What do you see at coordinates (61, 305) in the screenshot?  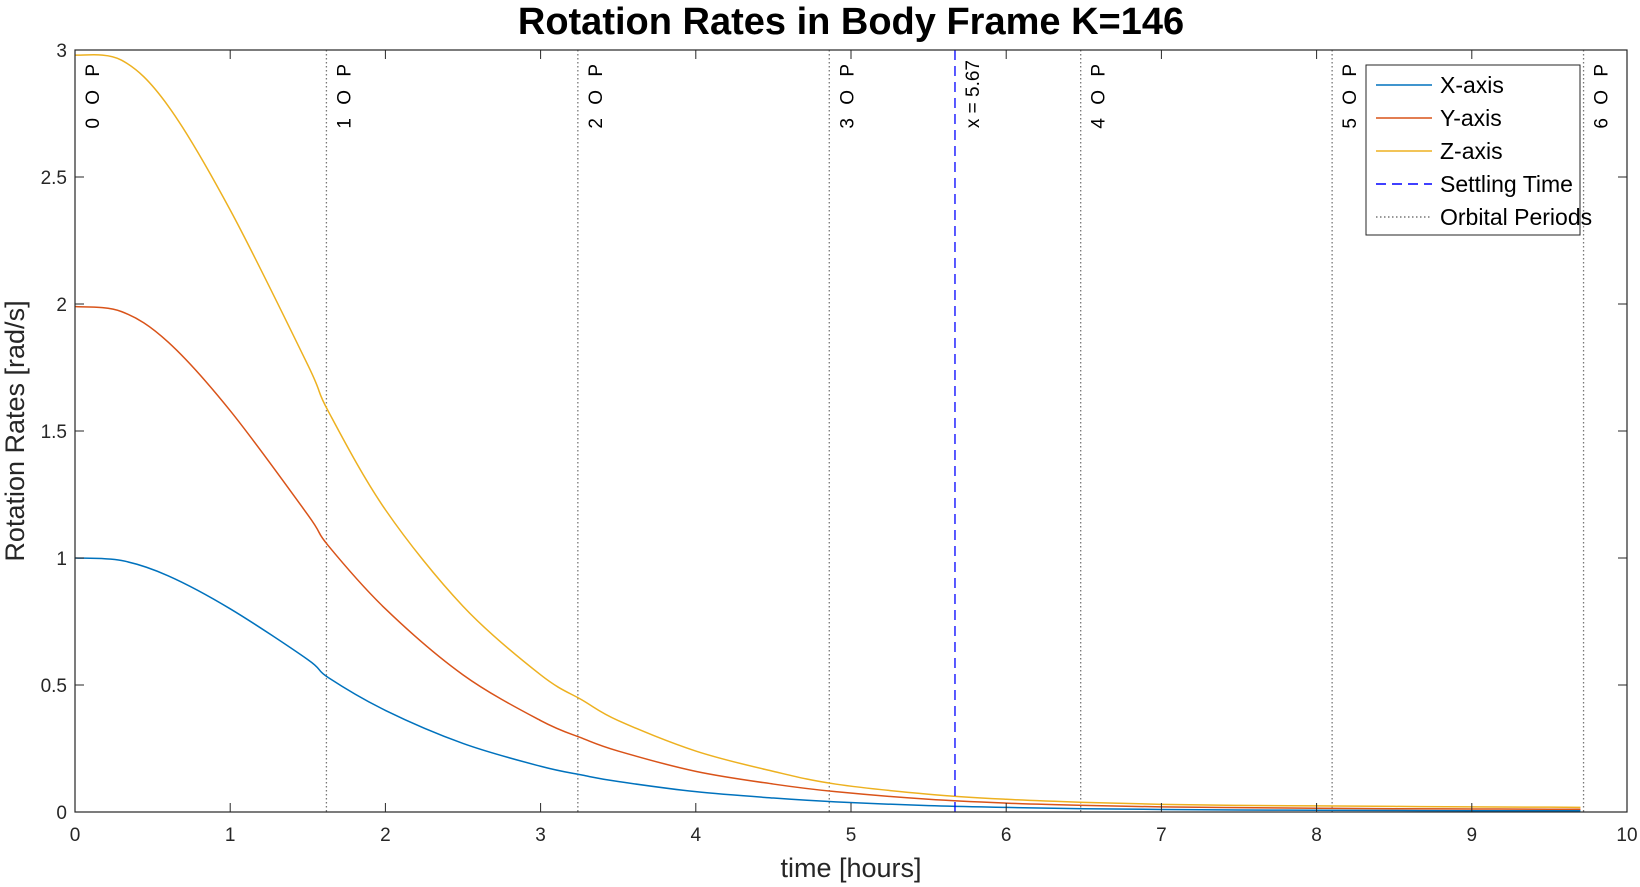 I see `y-tick-label: 2` at bounding box center [61, 305].